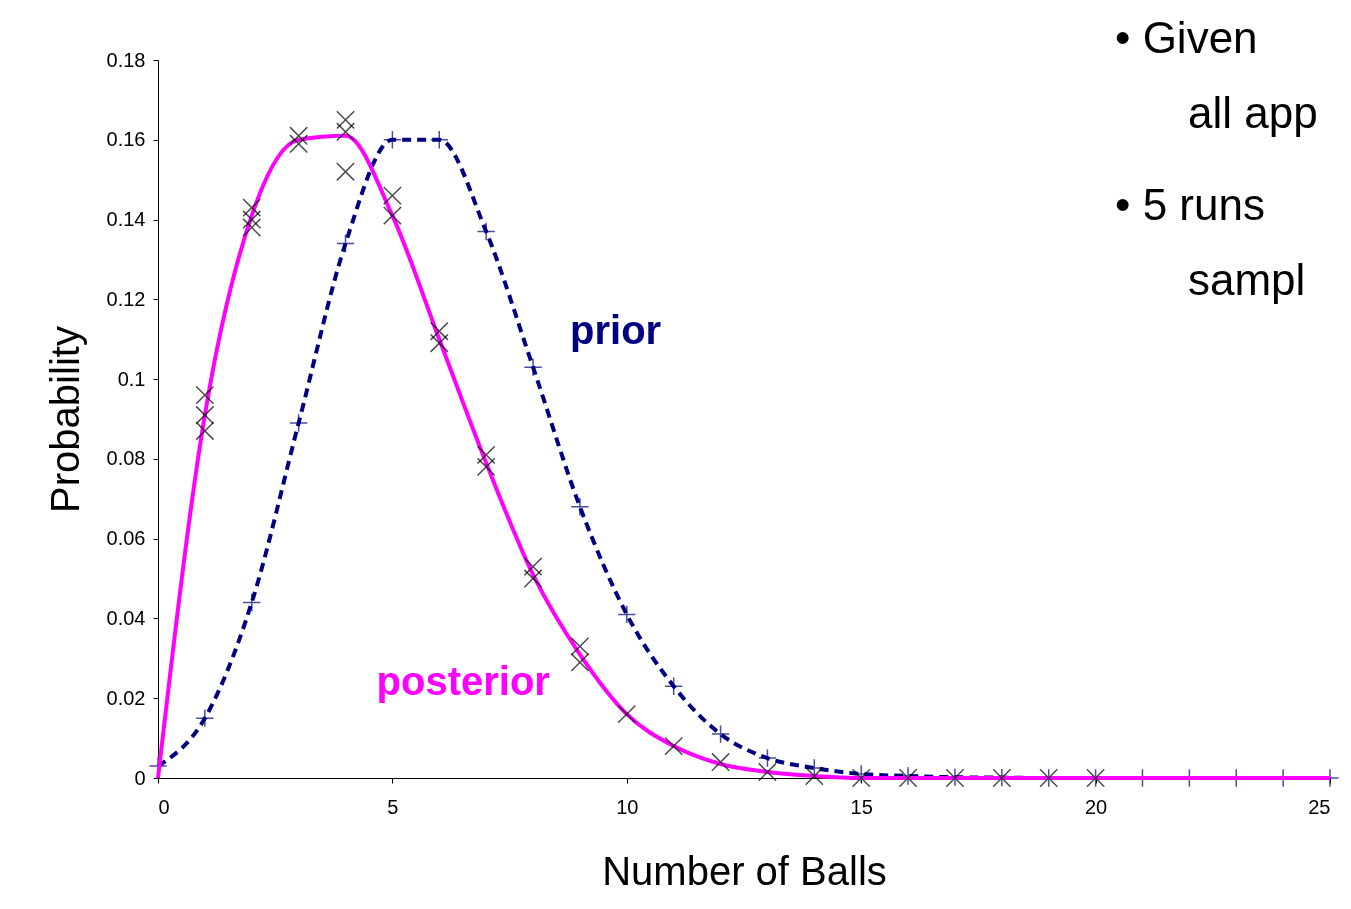 The image size is (1351, 909). I want to click on x-tick-label: 15, so click(861, 806).